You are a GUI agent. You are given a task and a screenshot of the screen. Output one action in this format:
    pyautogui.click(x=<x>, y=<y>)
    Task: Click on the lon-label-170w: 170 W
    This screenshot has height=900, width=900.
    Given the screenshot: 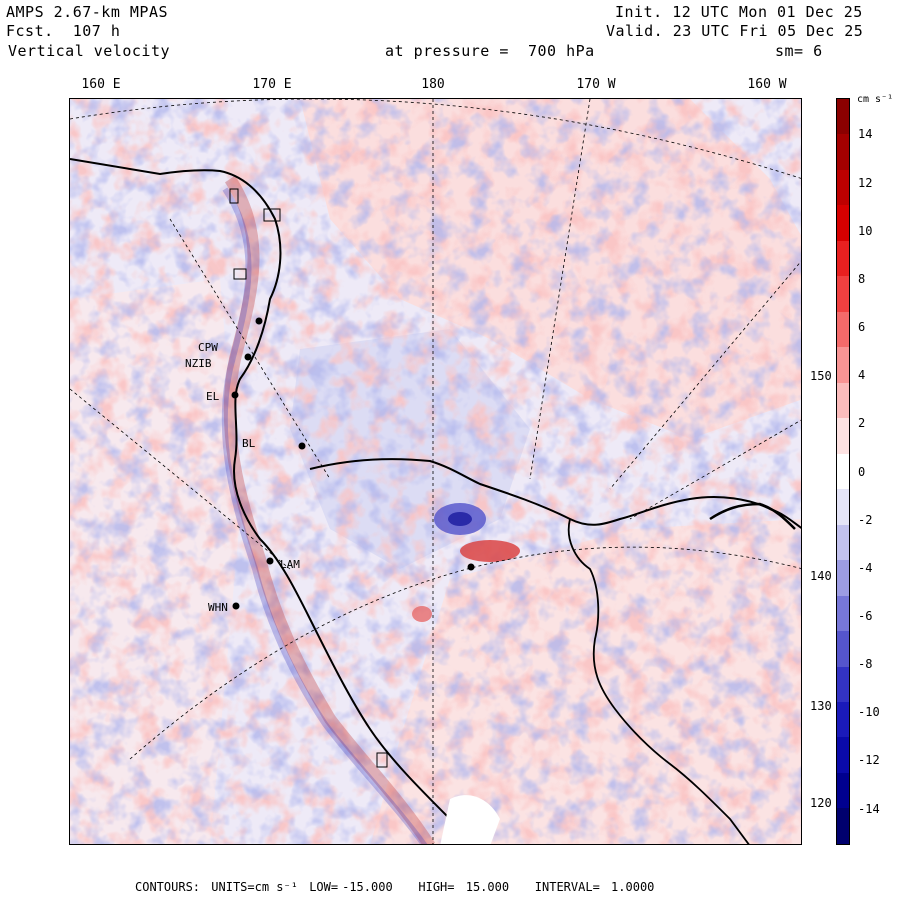 What is the action you would take?
    pyautogui.click(x=596, y=84)
    